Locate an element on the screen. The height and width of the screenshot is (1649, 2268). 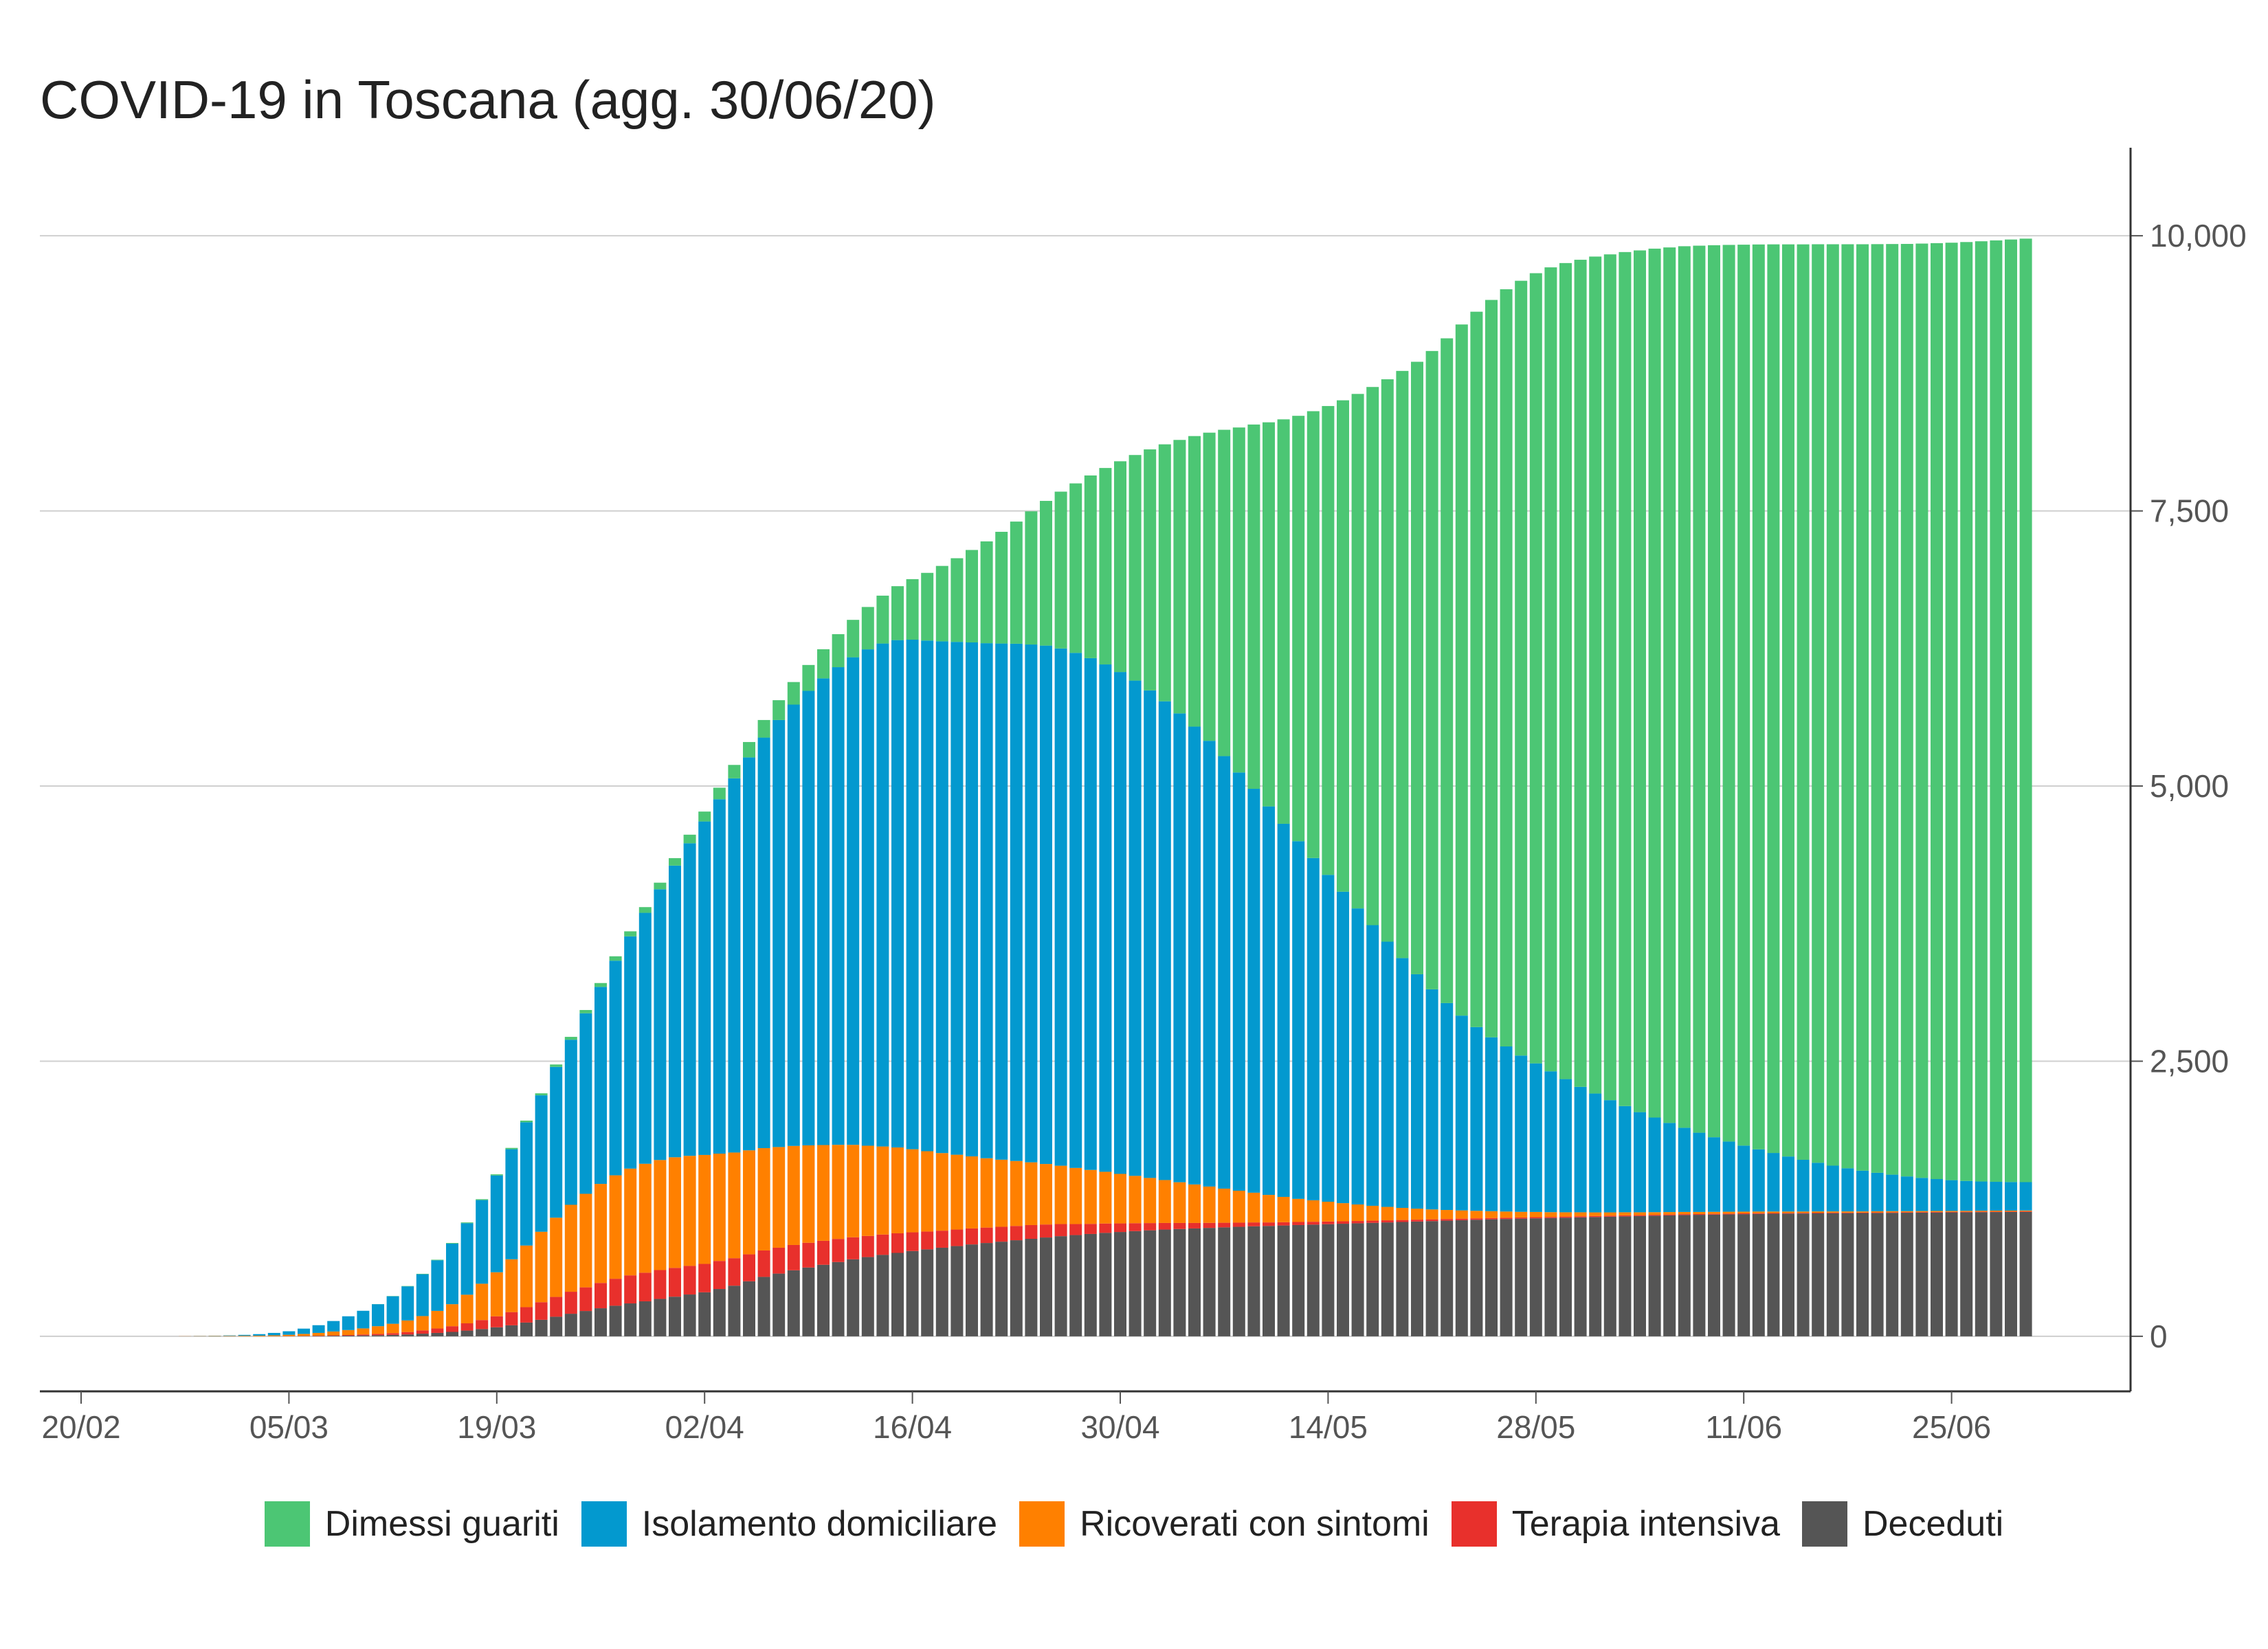
legend-swatch-terapia-intensiva is located at coordinates (1474, 1524).